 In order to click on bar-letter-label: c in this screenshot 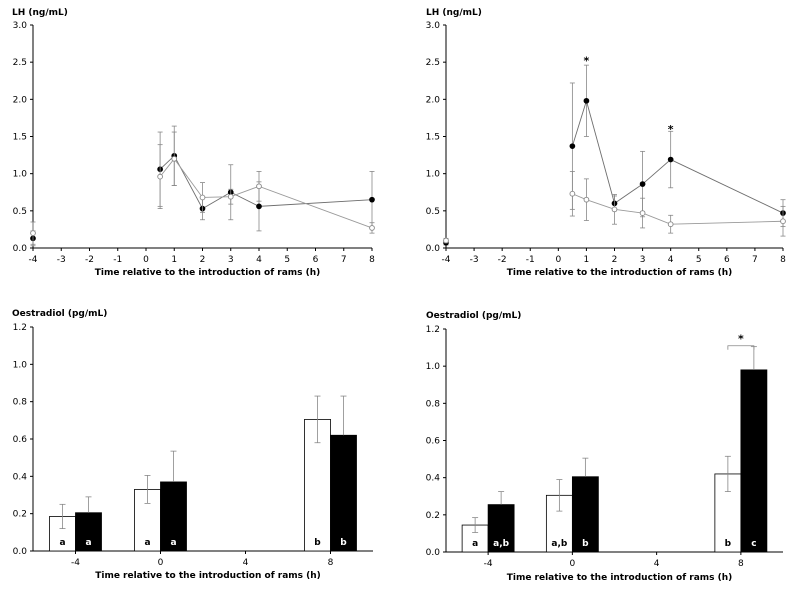, I will do `click(753, 544)`.